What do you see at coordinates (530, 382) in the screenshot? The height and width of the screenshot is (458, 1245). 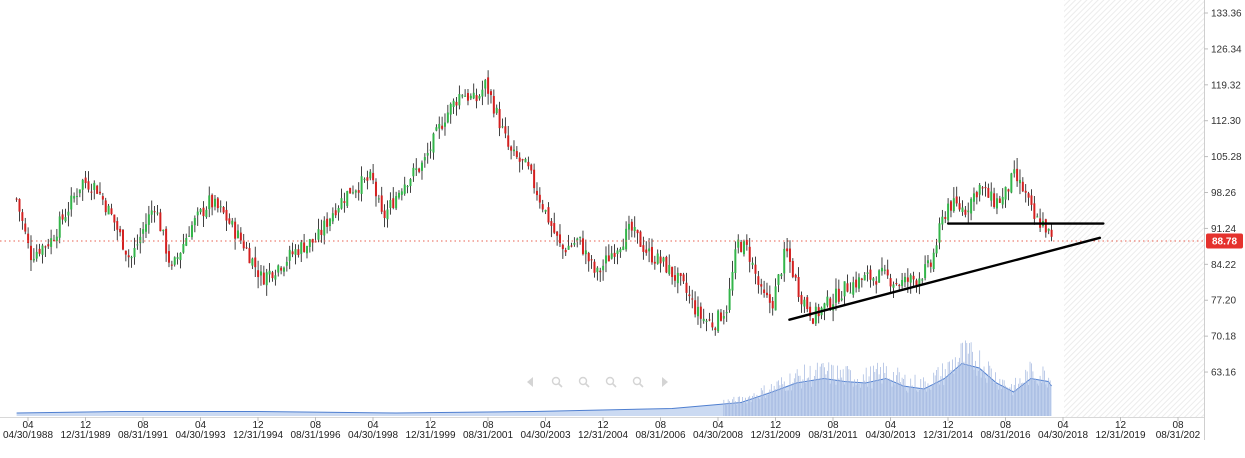 I see `scroll-left-icon` at bounding box center [530, 382].